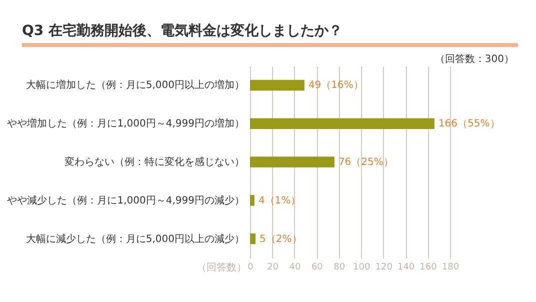 The height and width of the screenshot is (302, 536). What do you see at coordinates (125, 124) in the screenshot?
I see `y-tick-label: やや増加した（例：月に1,000円～4,999円の増加）` at bounding box center [125, 124].